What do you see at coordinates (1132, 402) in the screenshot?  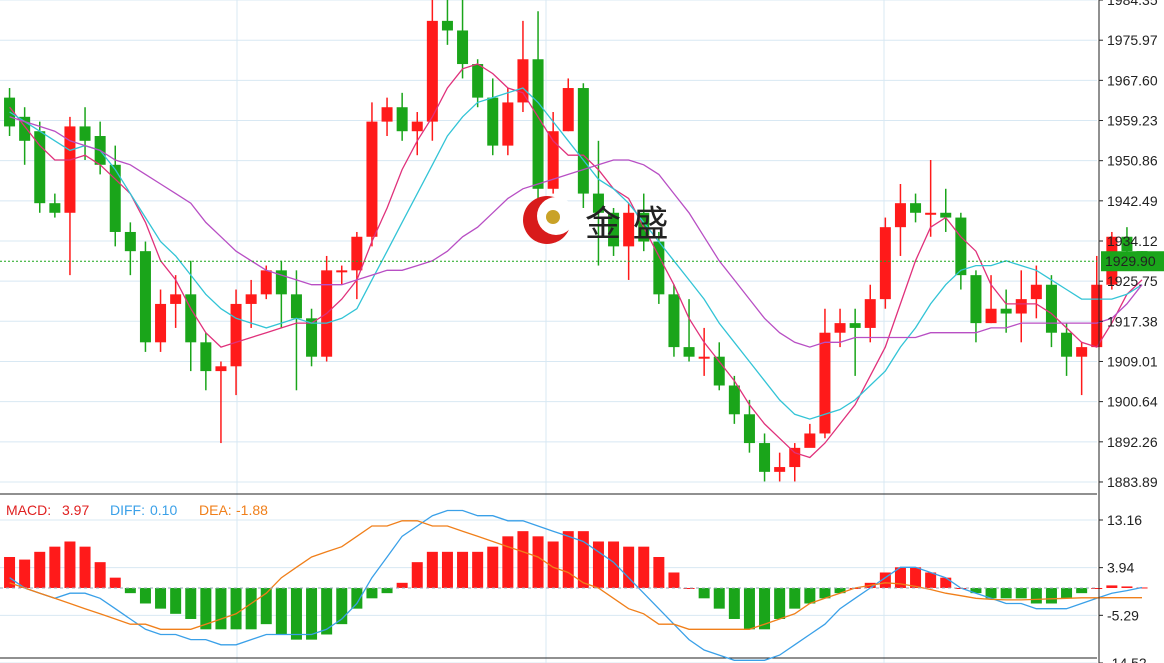 I see `price-tick-label: 1900.64` at bounding box center [1132, 402].